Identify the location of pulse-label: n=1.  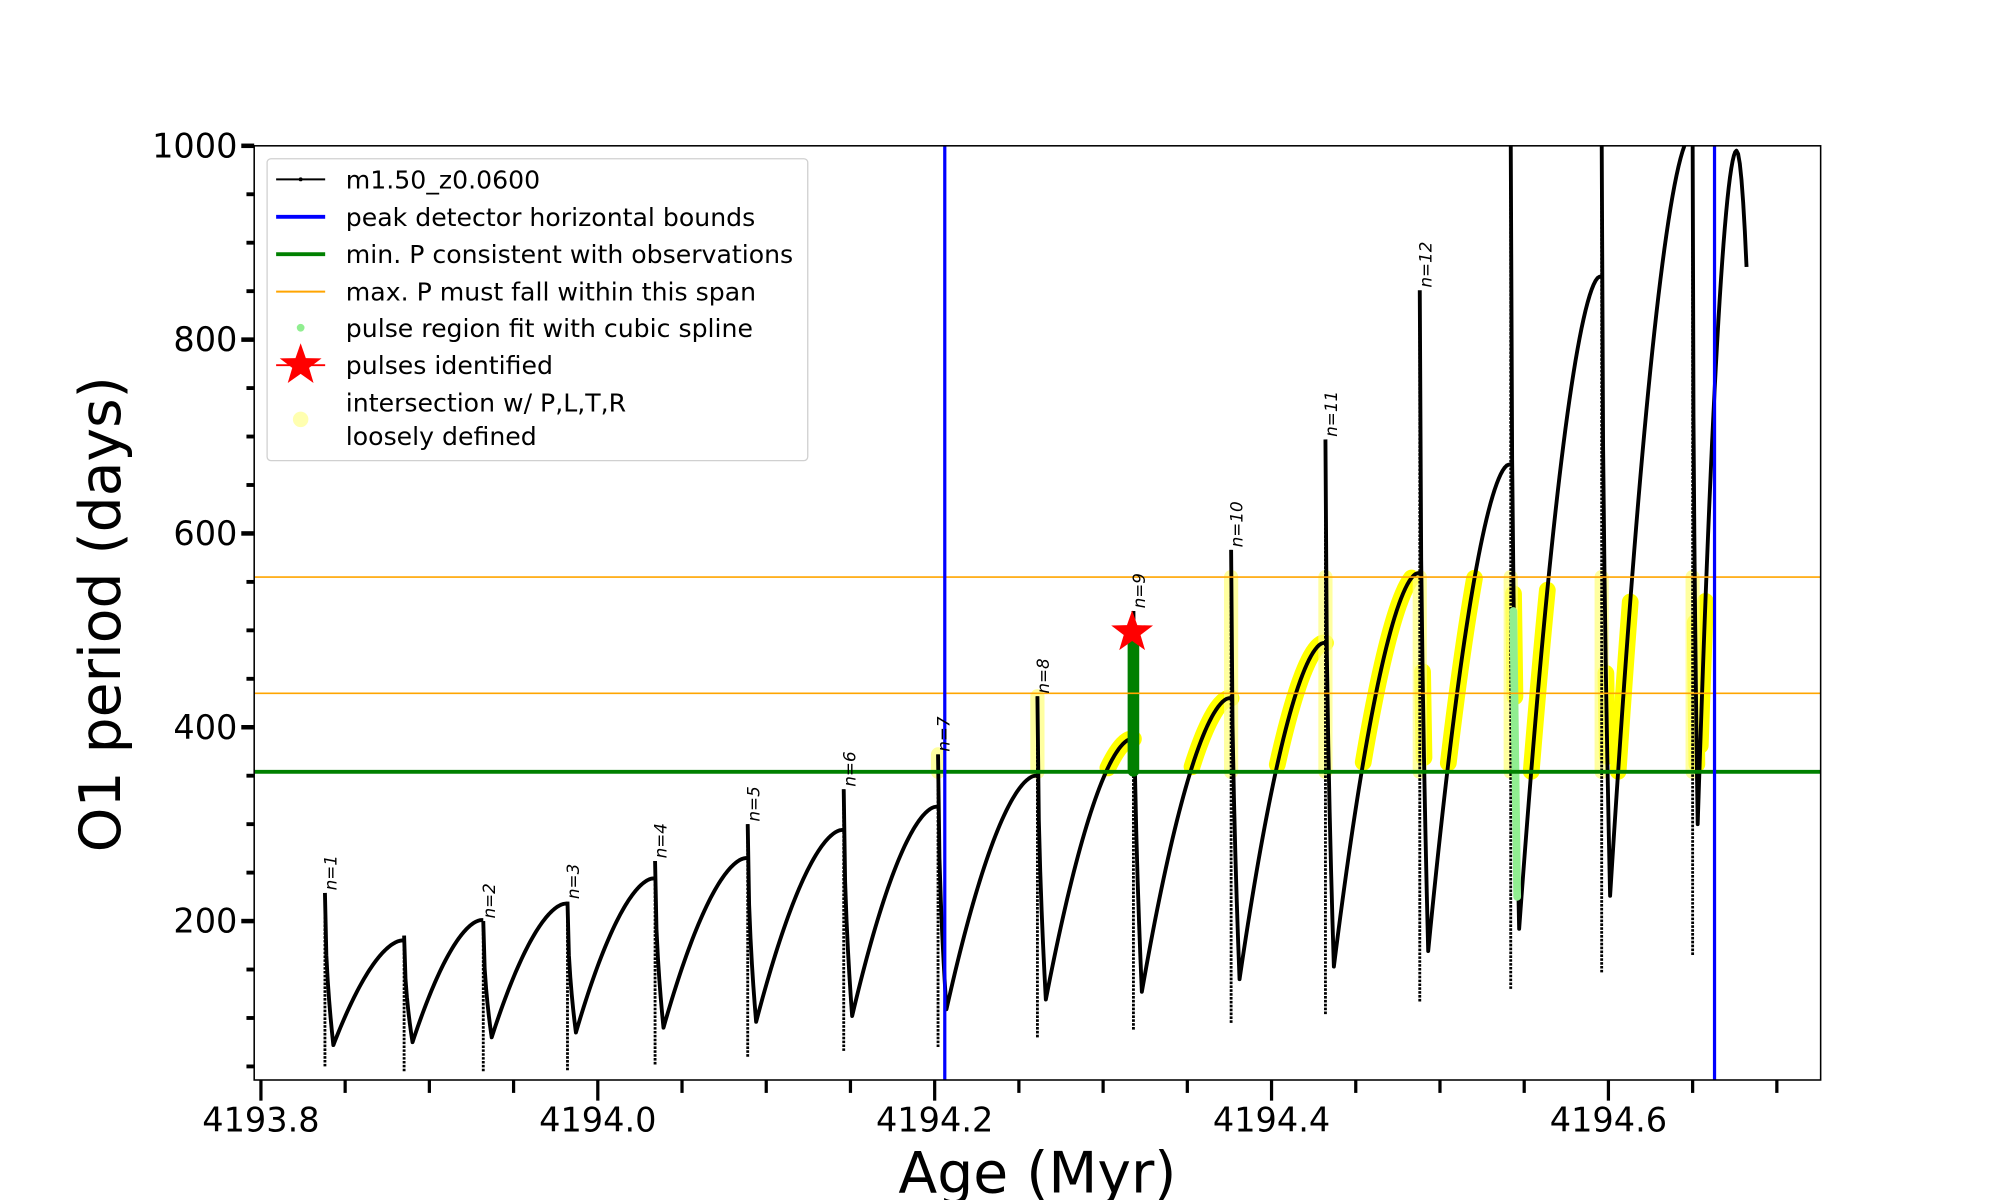
(331, 872).